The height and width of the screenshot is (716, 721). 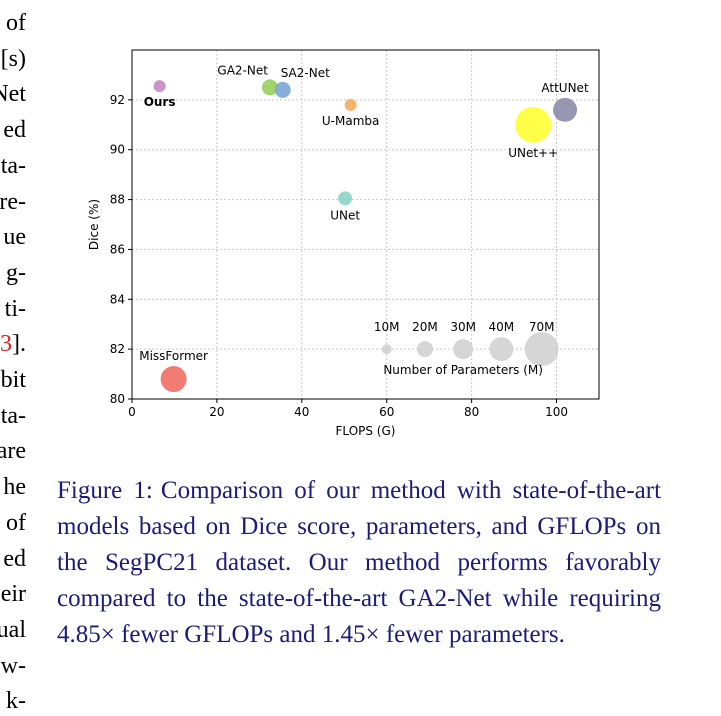 What do you see at coordinates (14, 237) in the screenshot?
I see `left-column-fragment: ue` at bounding box center [14, 237].